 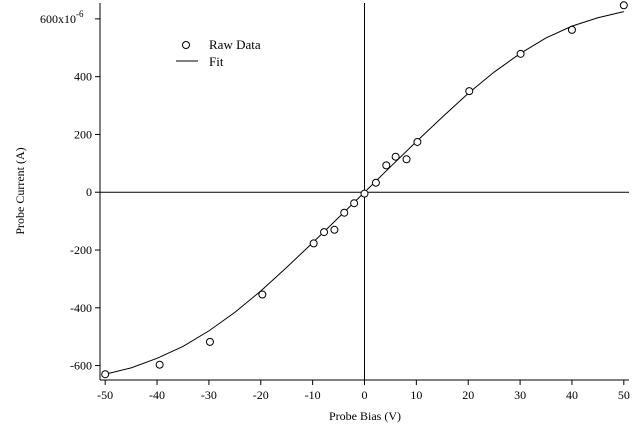 What do you see at coordinates (89, 192) in the screenshot?
I see `y-tick-label: 0` at bounding box center [89, 192].